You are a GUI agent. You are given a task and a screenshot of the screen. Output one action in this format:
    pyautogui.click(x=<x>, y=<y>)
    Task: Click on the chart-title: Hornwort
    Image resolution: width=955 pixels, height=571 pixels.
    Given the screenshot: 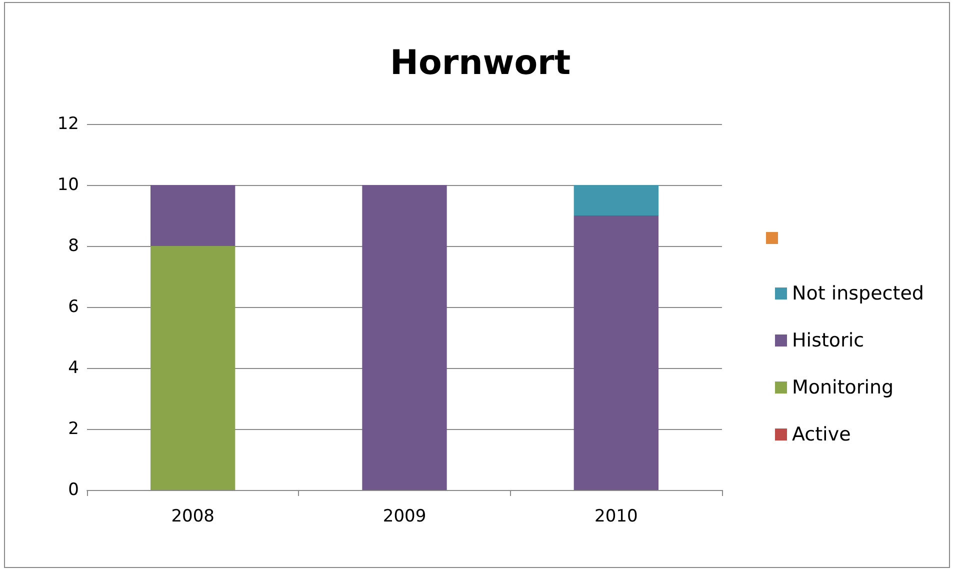 What is the action you would take?
    pyautogui.click(x=480, y=63)
    